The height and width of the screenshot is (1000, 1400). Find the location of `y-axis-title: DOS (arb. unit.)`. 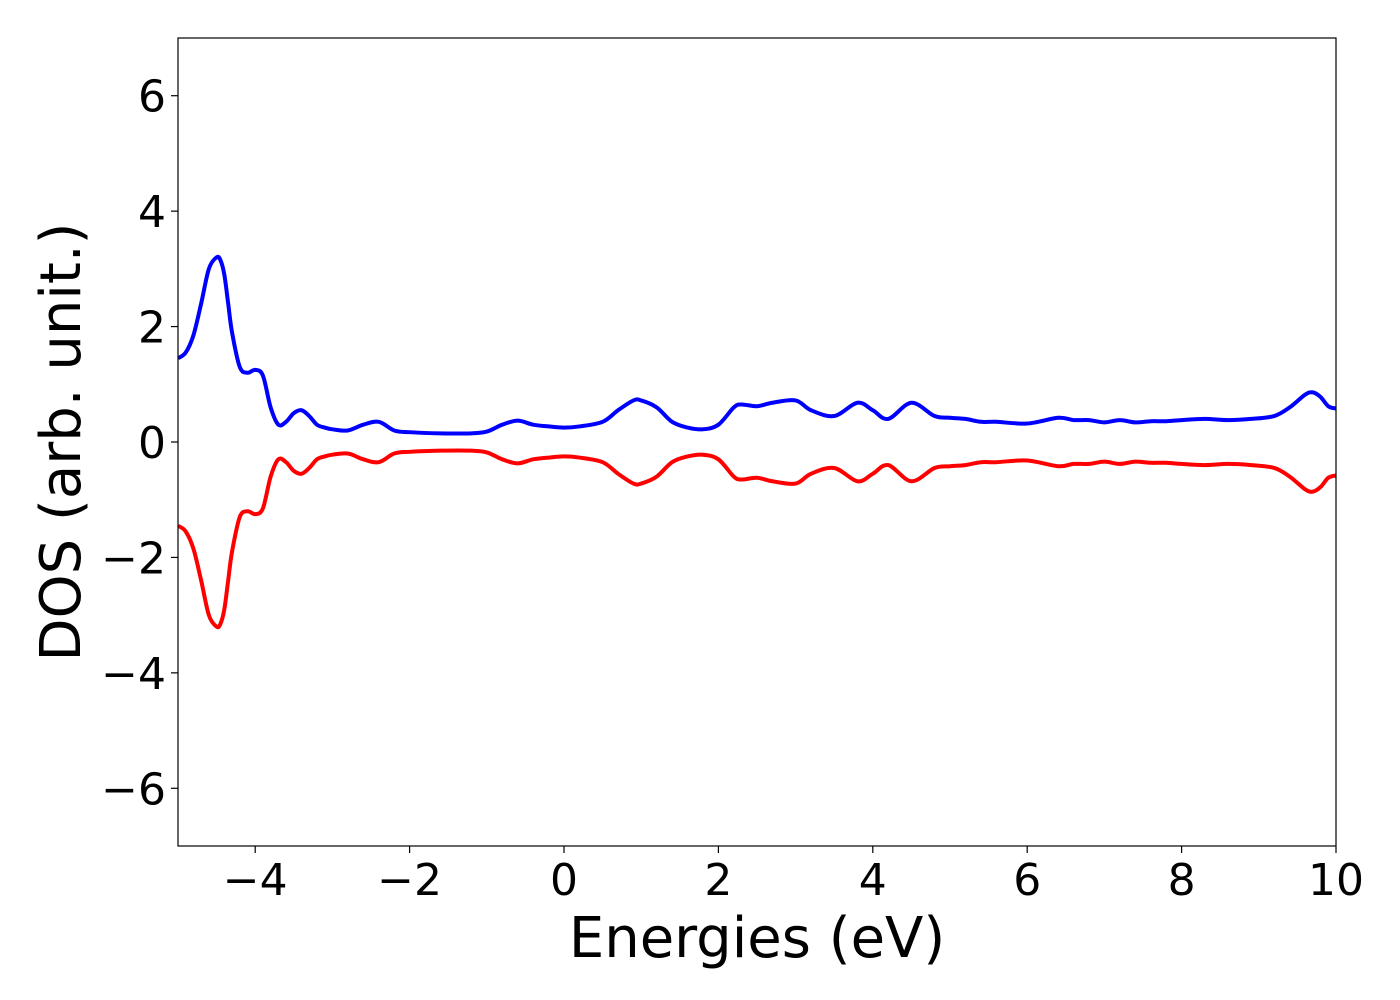

y-axis-title: DOS (arb. unit.) is located at coordinates (61, 441).